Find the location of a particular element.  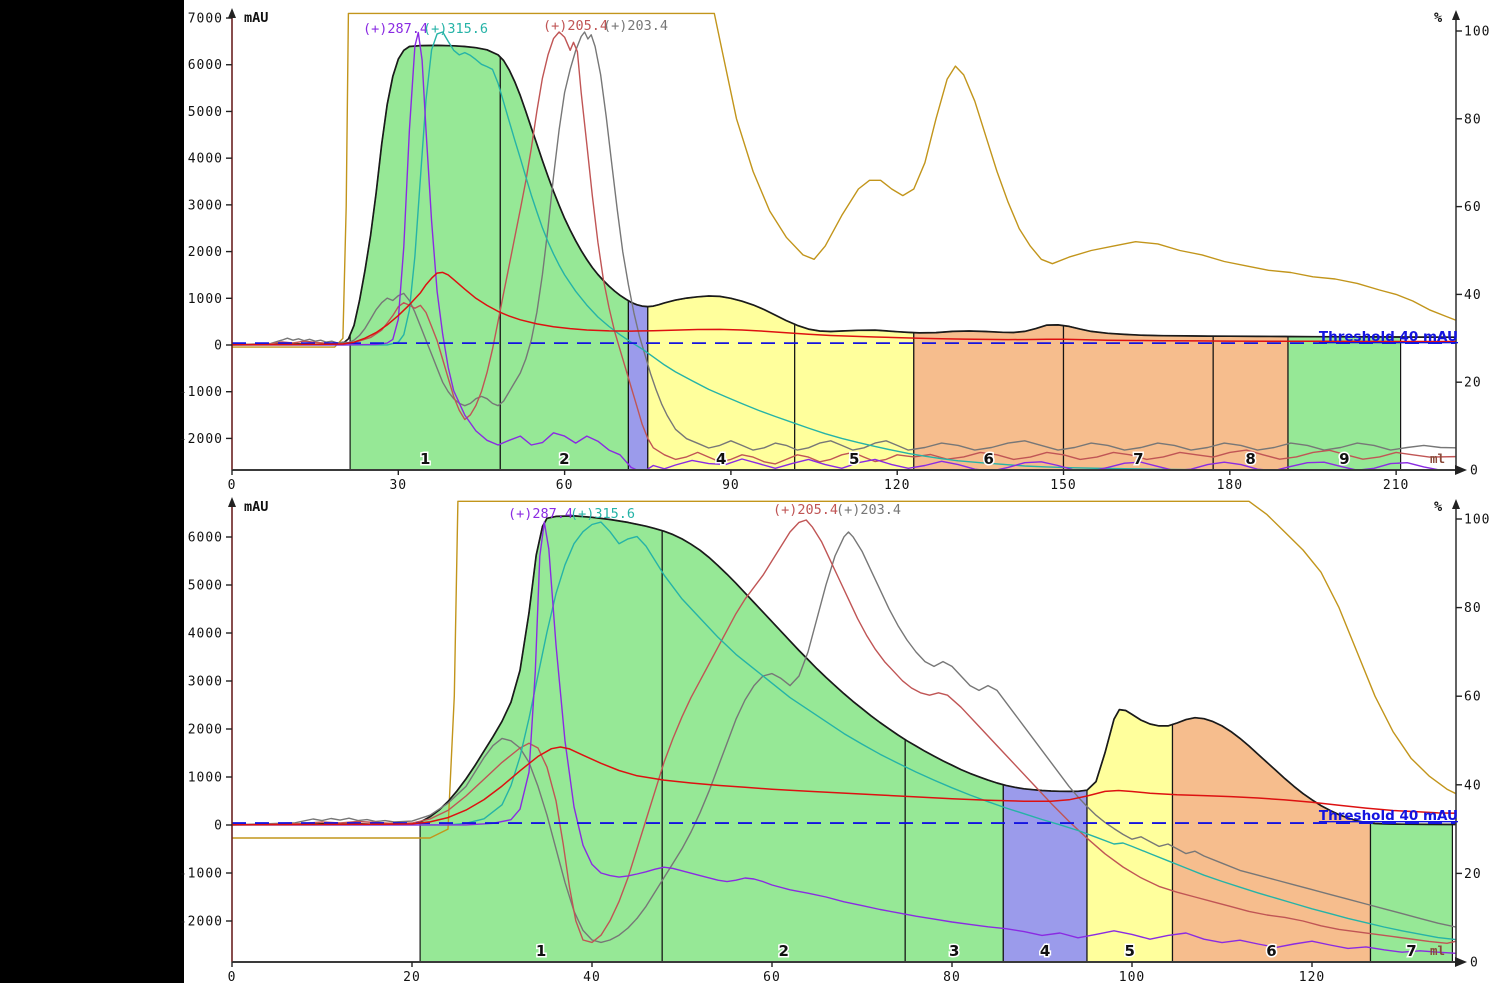

y-left-tick-label: 7000 is located at coordinates (205, 19).